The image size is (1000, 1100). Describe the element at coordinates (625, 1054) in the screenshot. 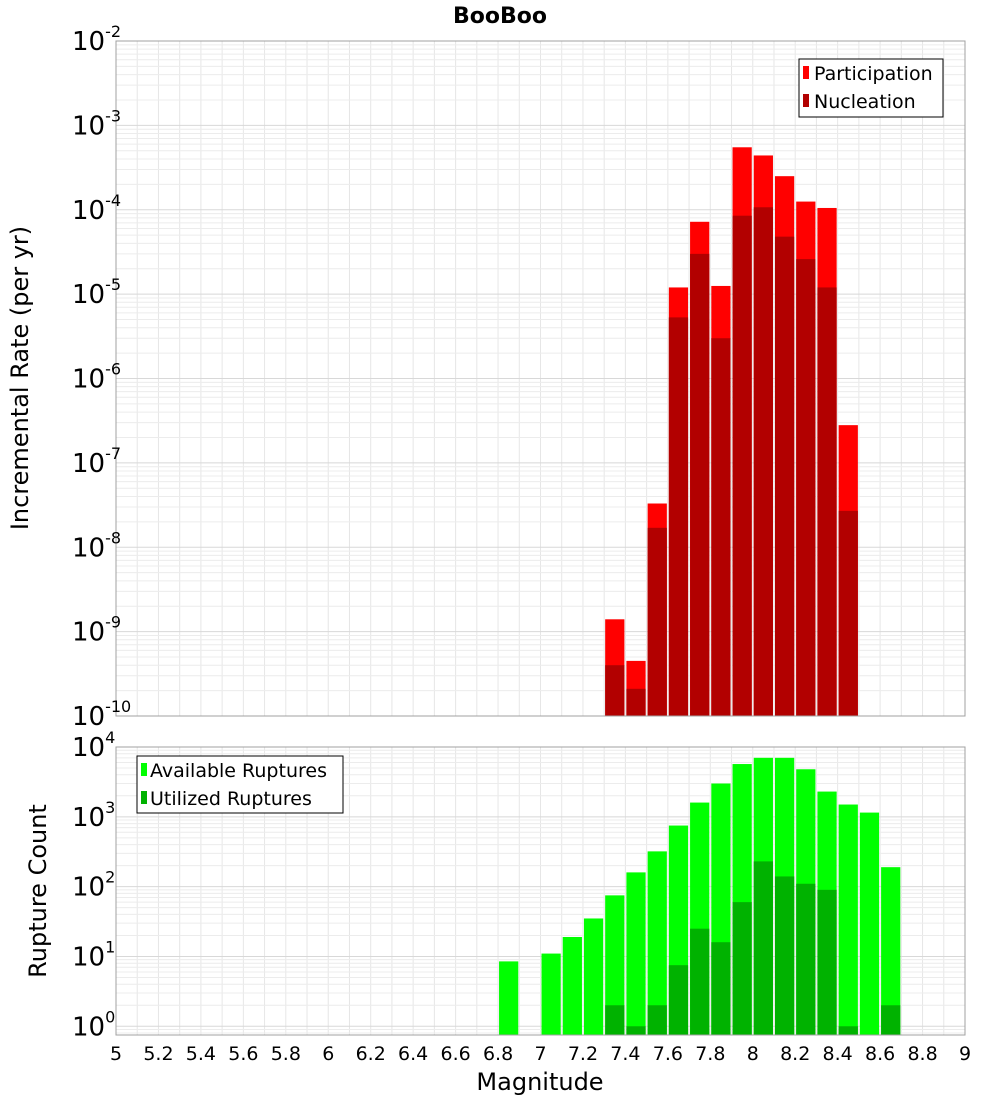

I see `x-tick-label: 7.4` at that location.